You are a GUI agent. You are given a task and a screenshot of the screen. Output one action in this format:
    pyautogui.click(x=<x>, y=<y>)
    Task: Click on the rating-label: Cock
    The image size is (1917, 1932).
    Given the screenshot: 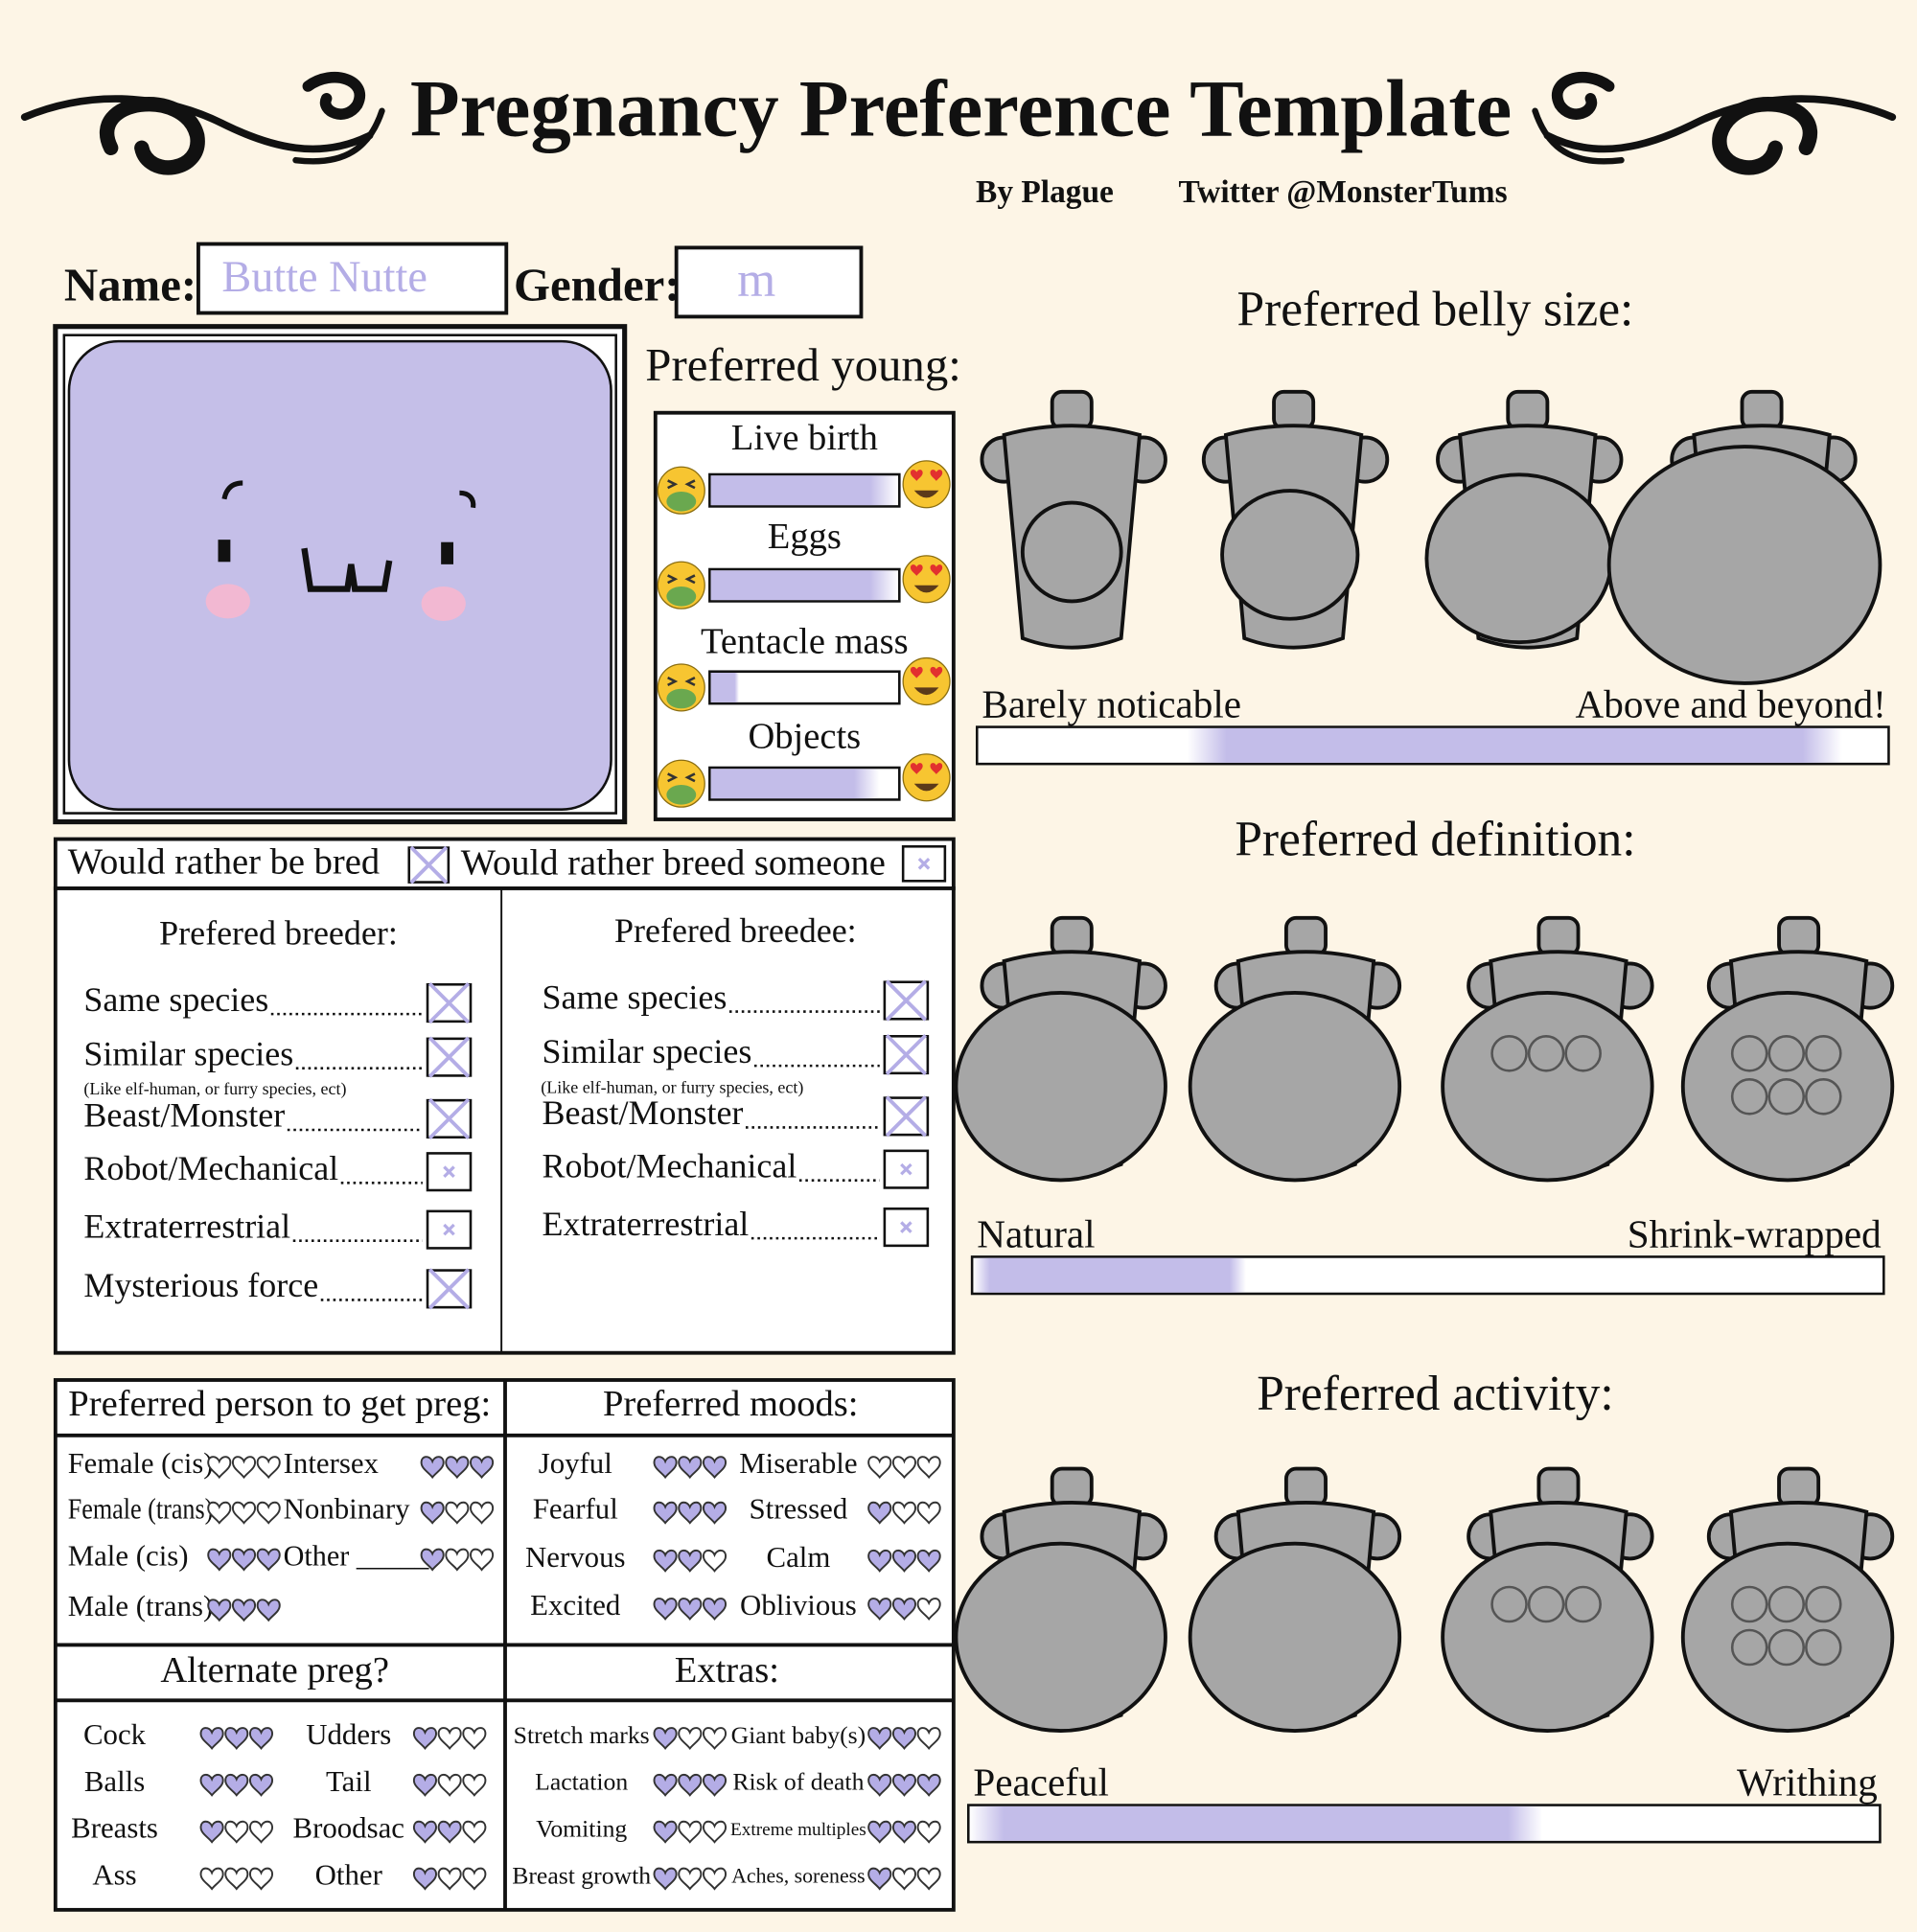 What is the action you would take?
    pyautogui.click(x=115, y=1734)
    